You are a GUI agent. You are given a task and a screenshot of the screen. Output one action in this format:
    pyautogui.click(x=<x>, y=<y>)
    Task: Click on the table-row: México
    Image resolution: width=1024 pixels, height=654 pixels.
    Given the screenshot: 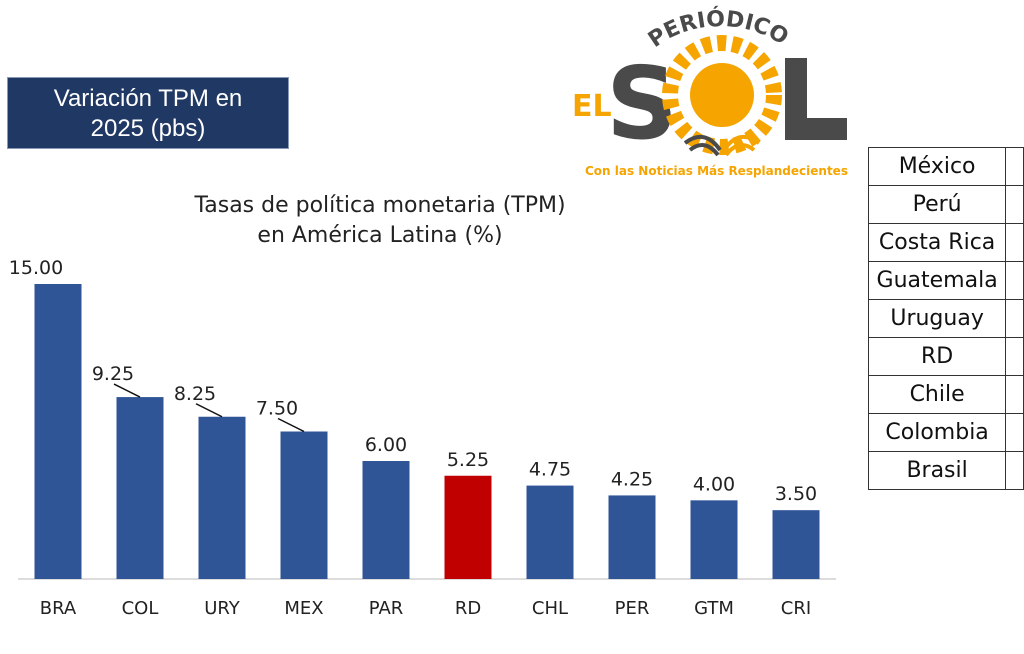 What is the action you would take?
    pyautogui.click(x=945, y=166)
    